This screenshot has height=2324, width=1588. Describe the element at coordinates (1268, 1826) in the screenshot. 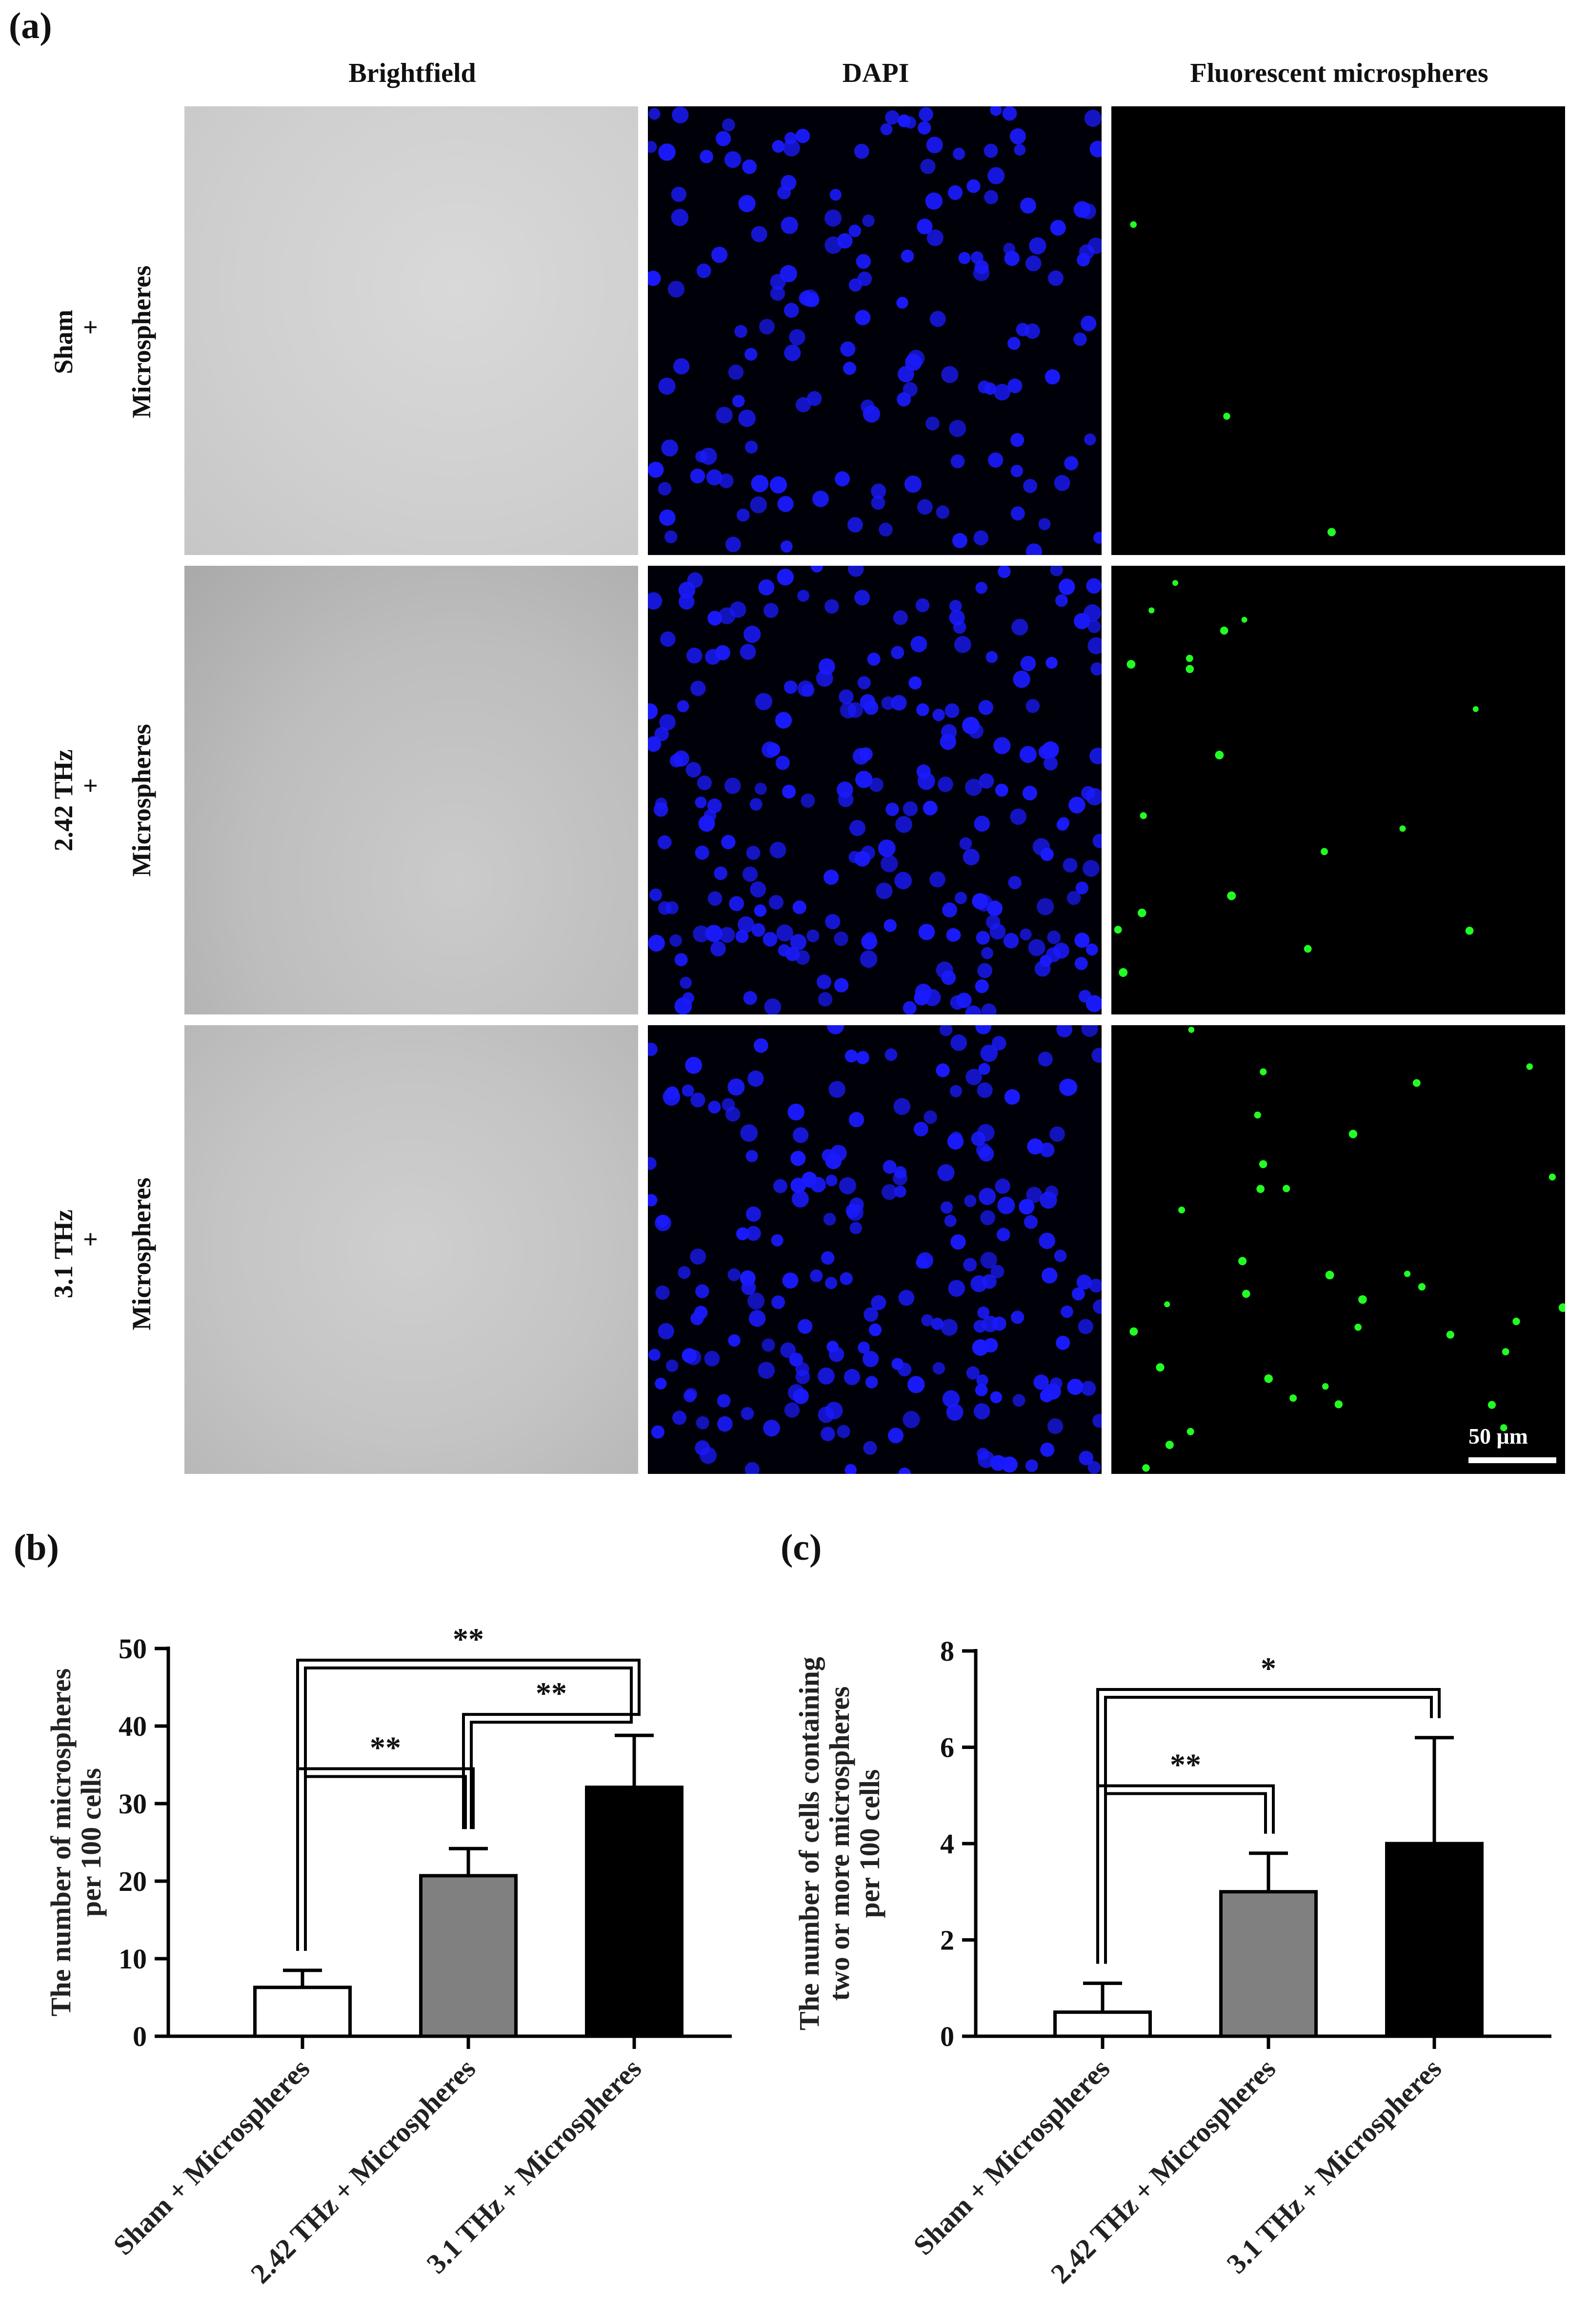

I see `significance-bracket` at that location.